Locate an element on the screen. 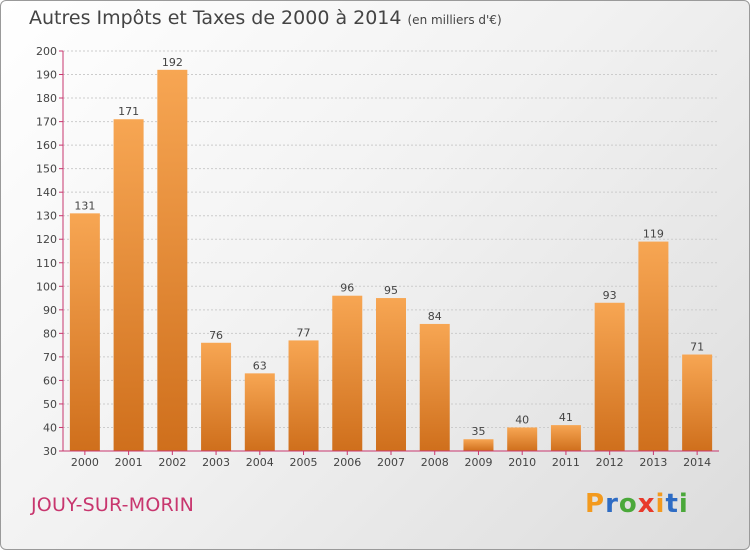 This screenshot has width=750, height=550. y-tick-label: 180 is located at coordinates (46, 98).